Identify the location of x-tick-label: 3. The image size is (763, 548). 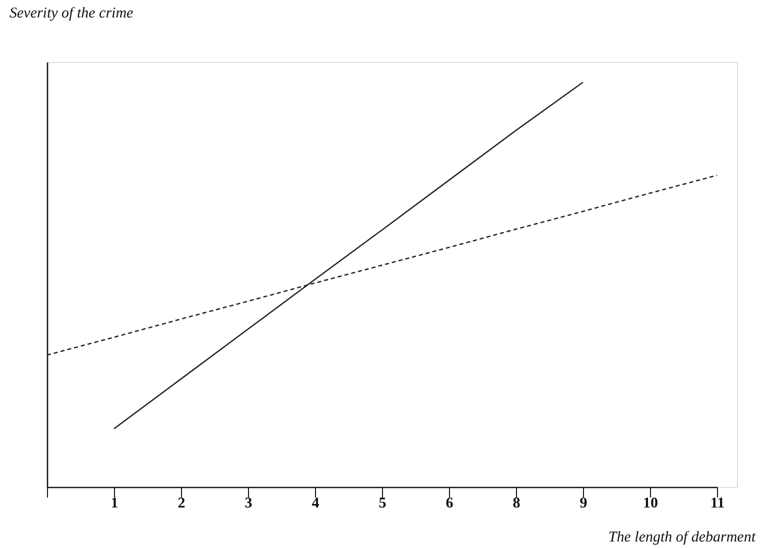
(248, 504).